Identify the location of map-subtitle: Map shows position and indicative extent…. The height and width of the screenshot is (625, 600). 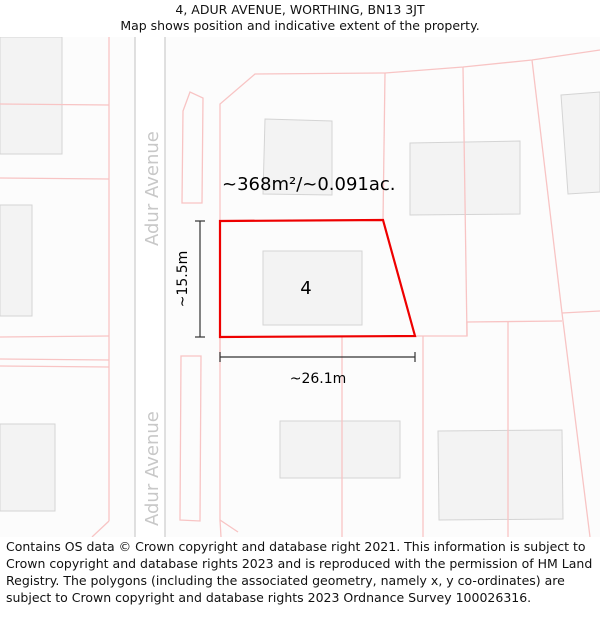
(300, 25).